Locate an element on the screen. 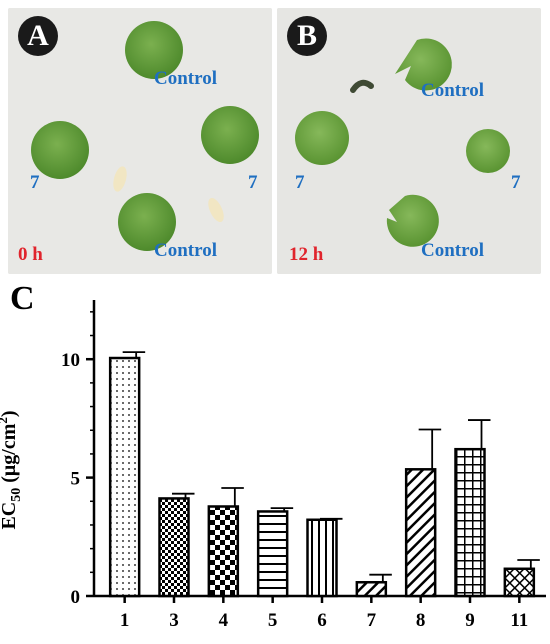 The image size is (550, 644). x-tick-label-8: 8 is located at coordinates (421, 620).